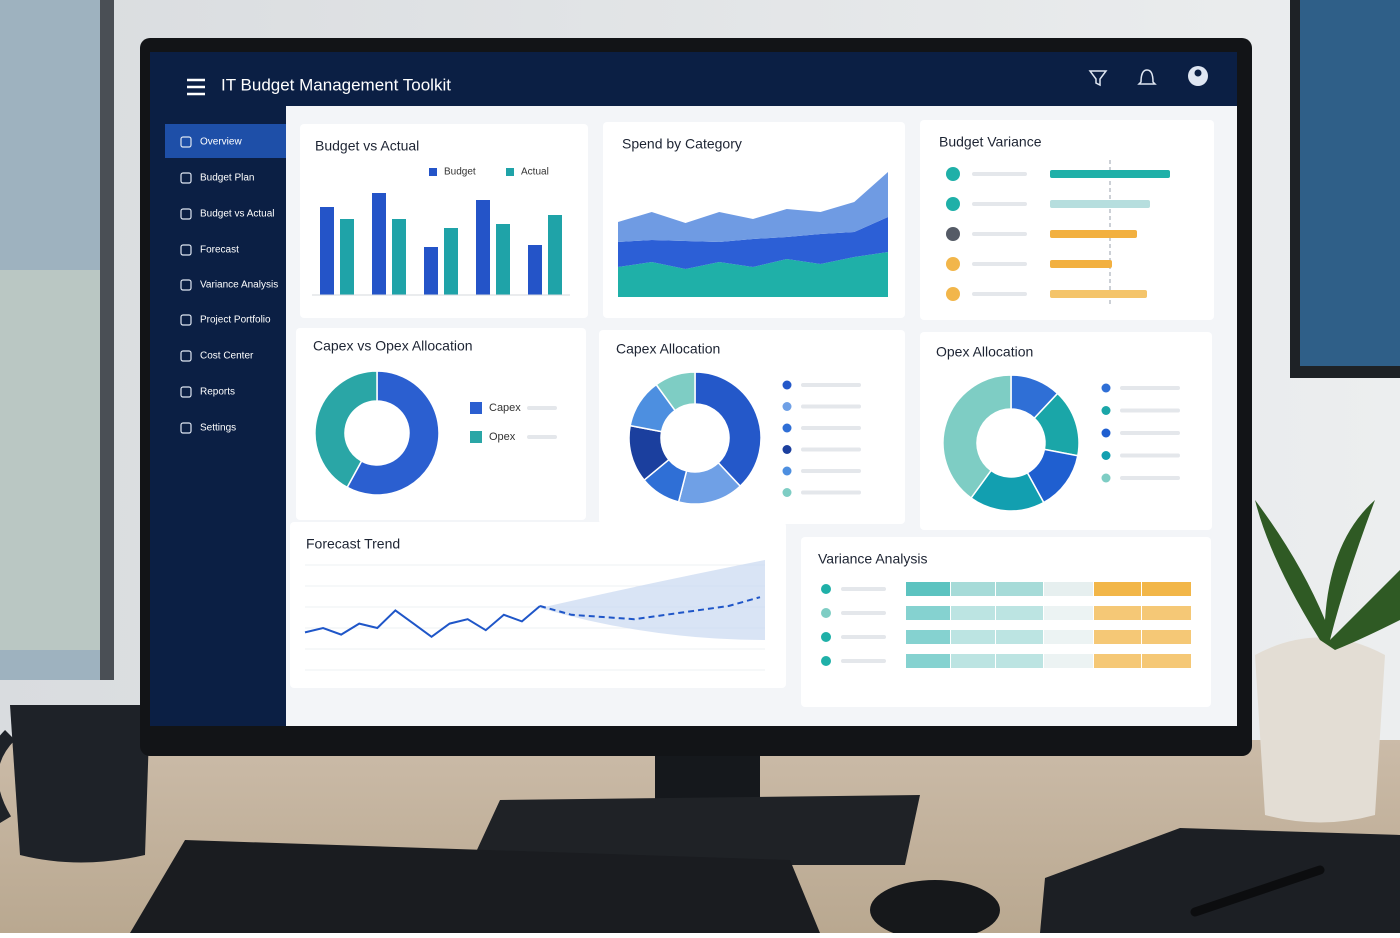 This screenshot has height=938, width=1400. What do you see at coordinates (217, 392) in the screenshot?
I see `nav-item: Reports` at bounding box center [217, 392].